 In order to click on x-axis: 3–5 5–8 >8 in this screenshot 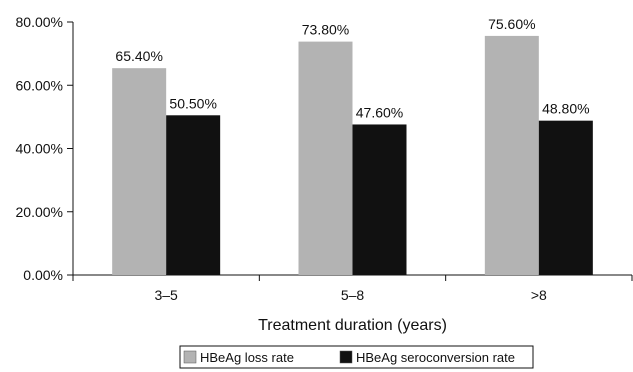, I will do `click(352, 288)`.